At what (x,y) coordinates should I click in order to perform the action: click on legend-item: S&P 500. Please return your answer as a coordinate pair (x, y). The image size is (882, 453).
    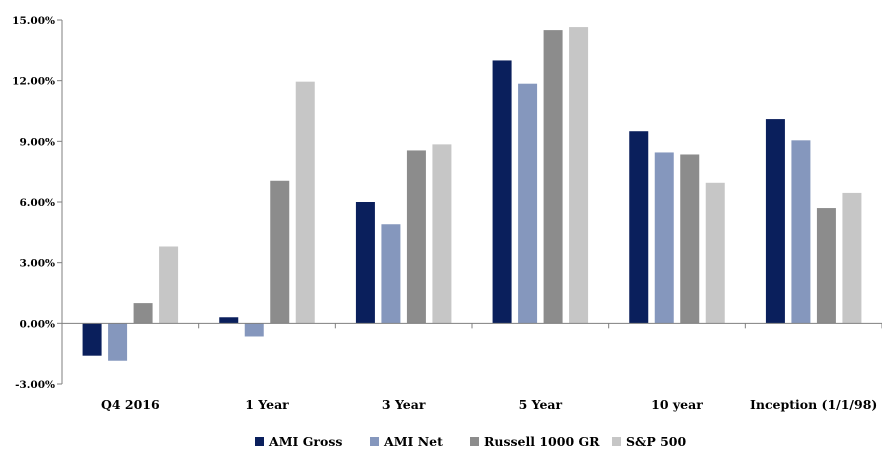
    Looking at the image, I should click on (649, 441).